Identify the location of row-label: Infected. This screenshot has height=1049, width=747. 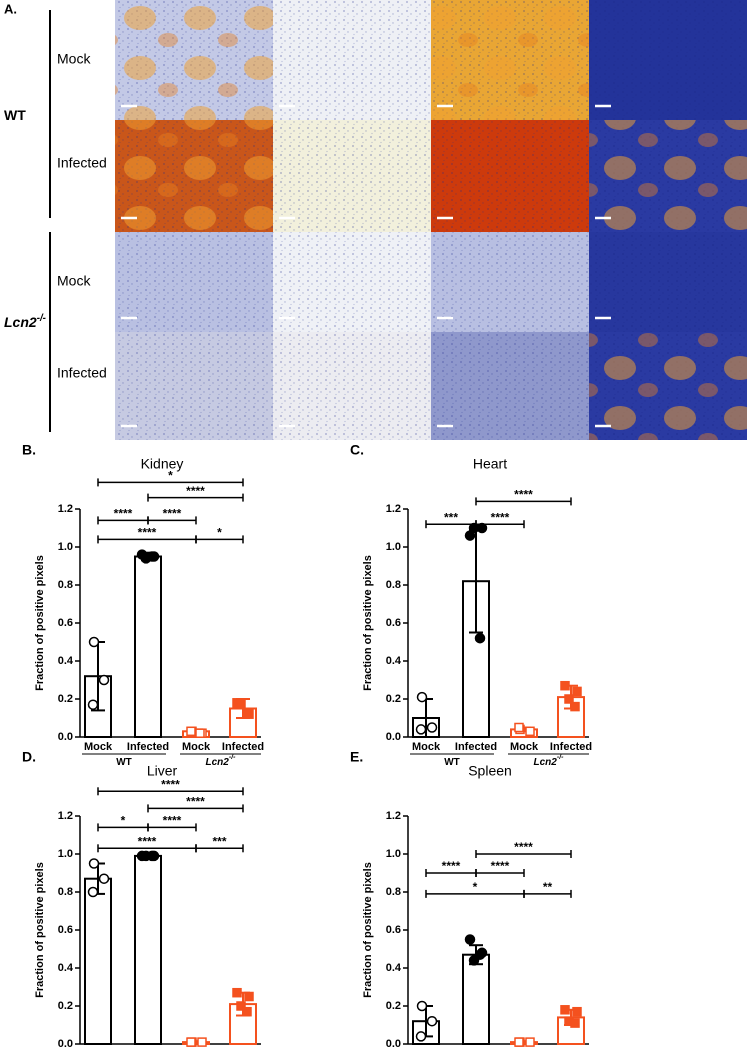
(82, 373).